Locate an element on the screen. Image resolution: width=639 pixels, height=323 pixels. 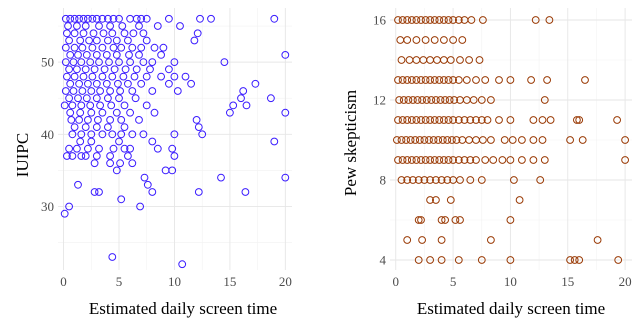
right-y-tick-label: 16 is located at coordinates (380, 20).